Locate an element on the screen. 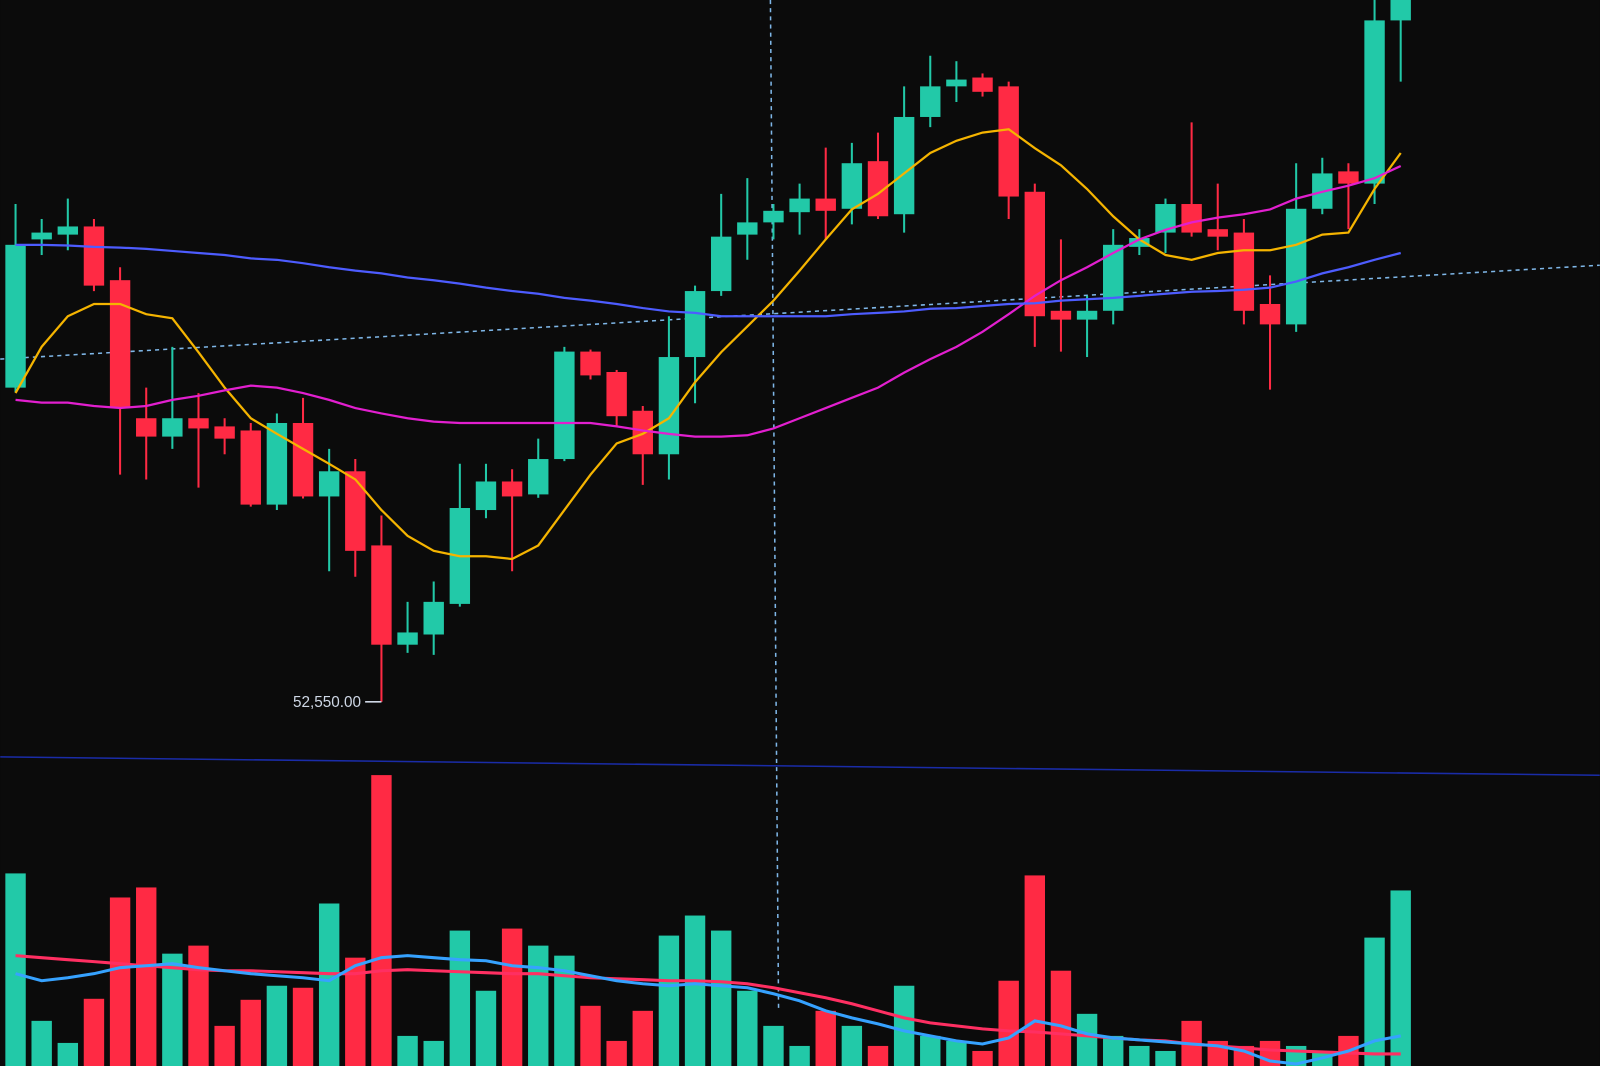  price-line is located at coordinates (800, 312).